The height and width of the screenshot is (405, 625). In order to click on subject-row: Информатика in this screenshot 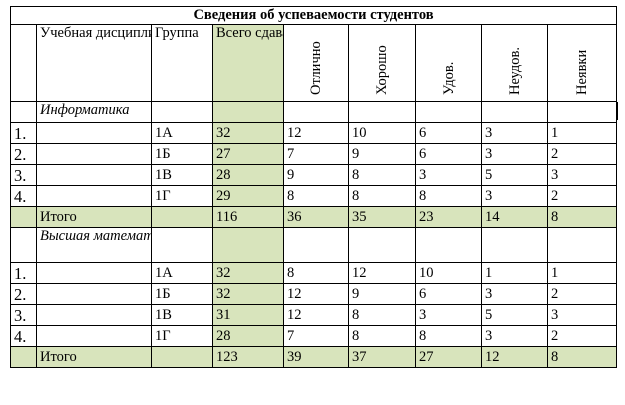, I will do `click(314, 112)`.